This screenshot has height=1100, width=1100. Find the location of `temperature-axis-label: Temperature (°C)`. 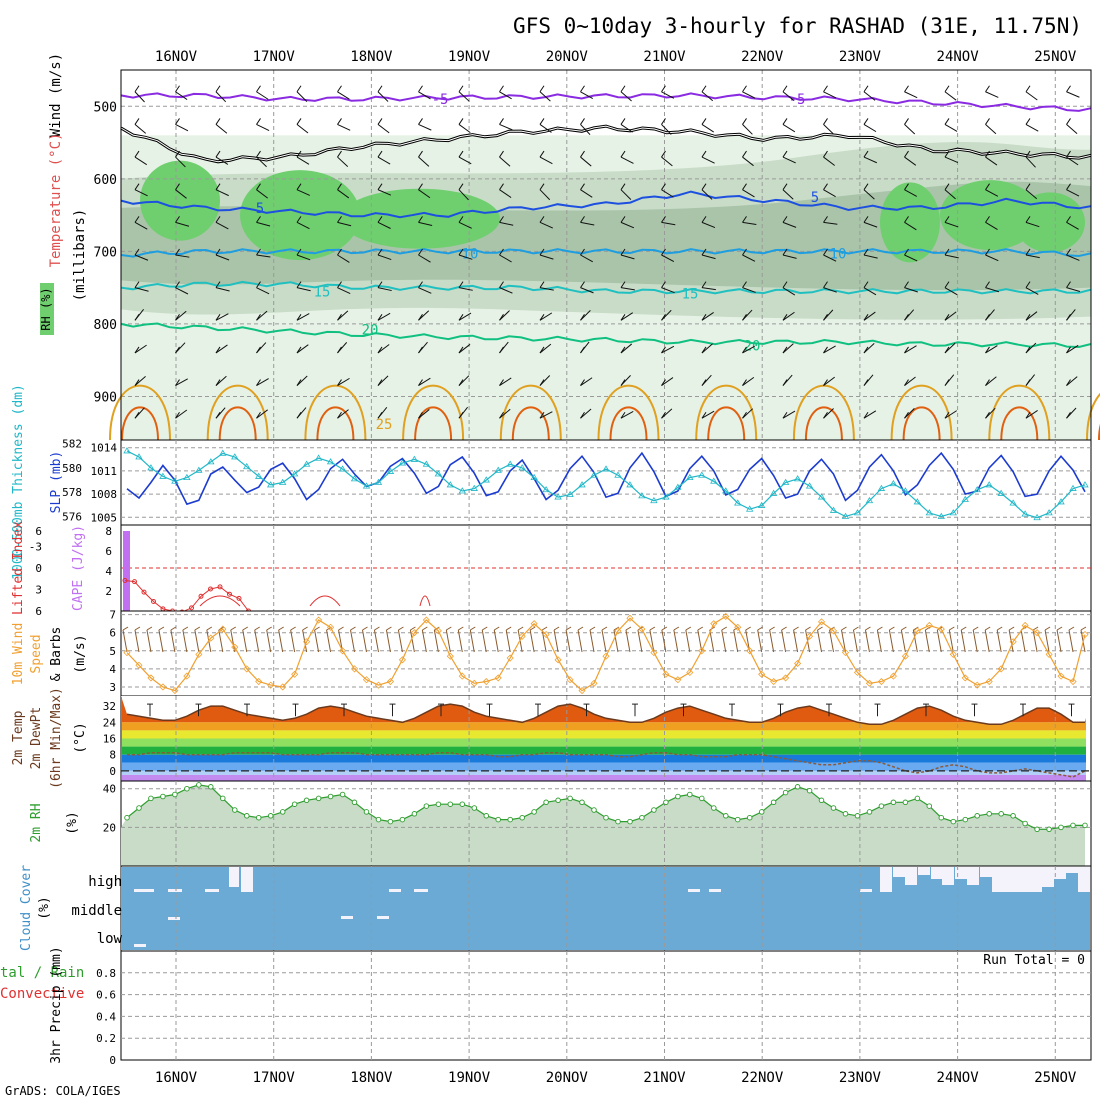

temperature-axis-label: Temperature (°C) is located at coordinates (56, 200).